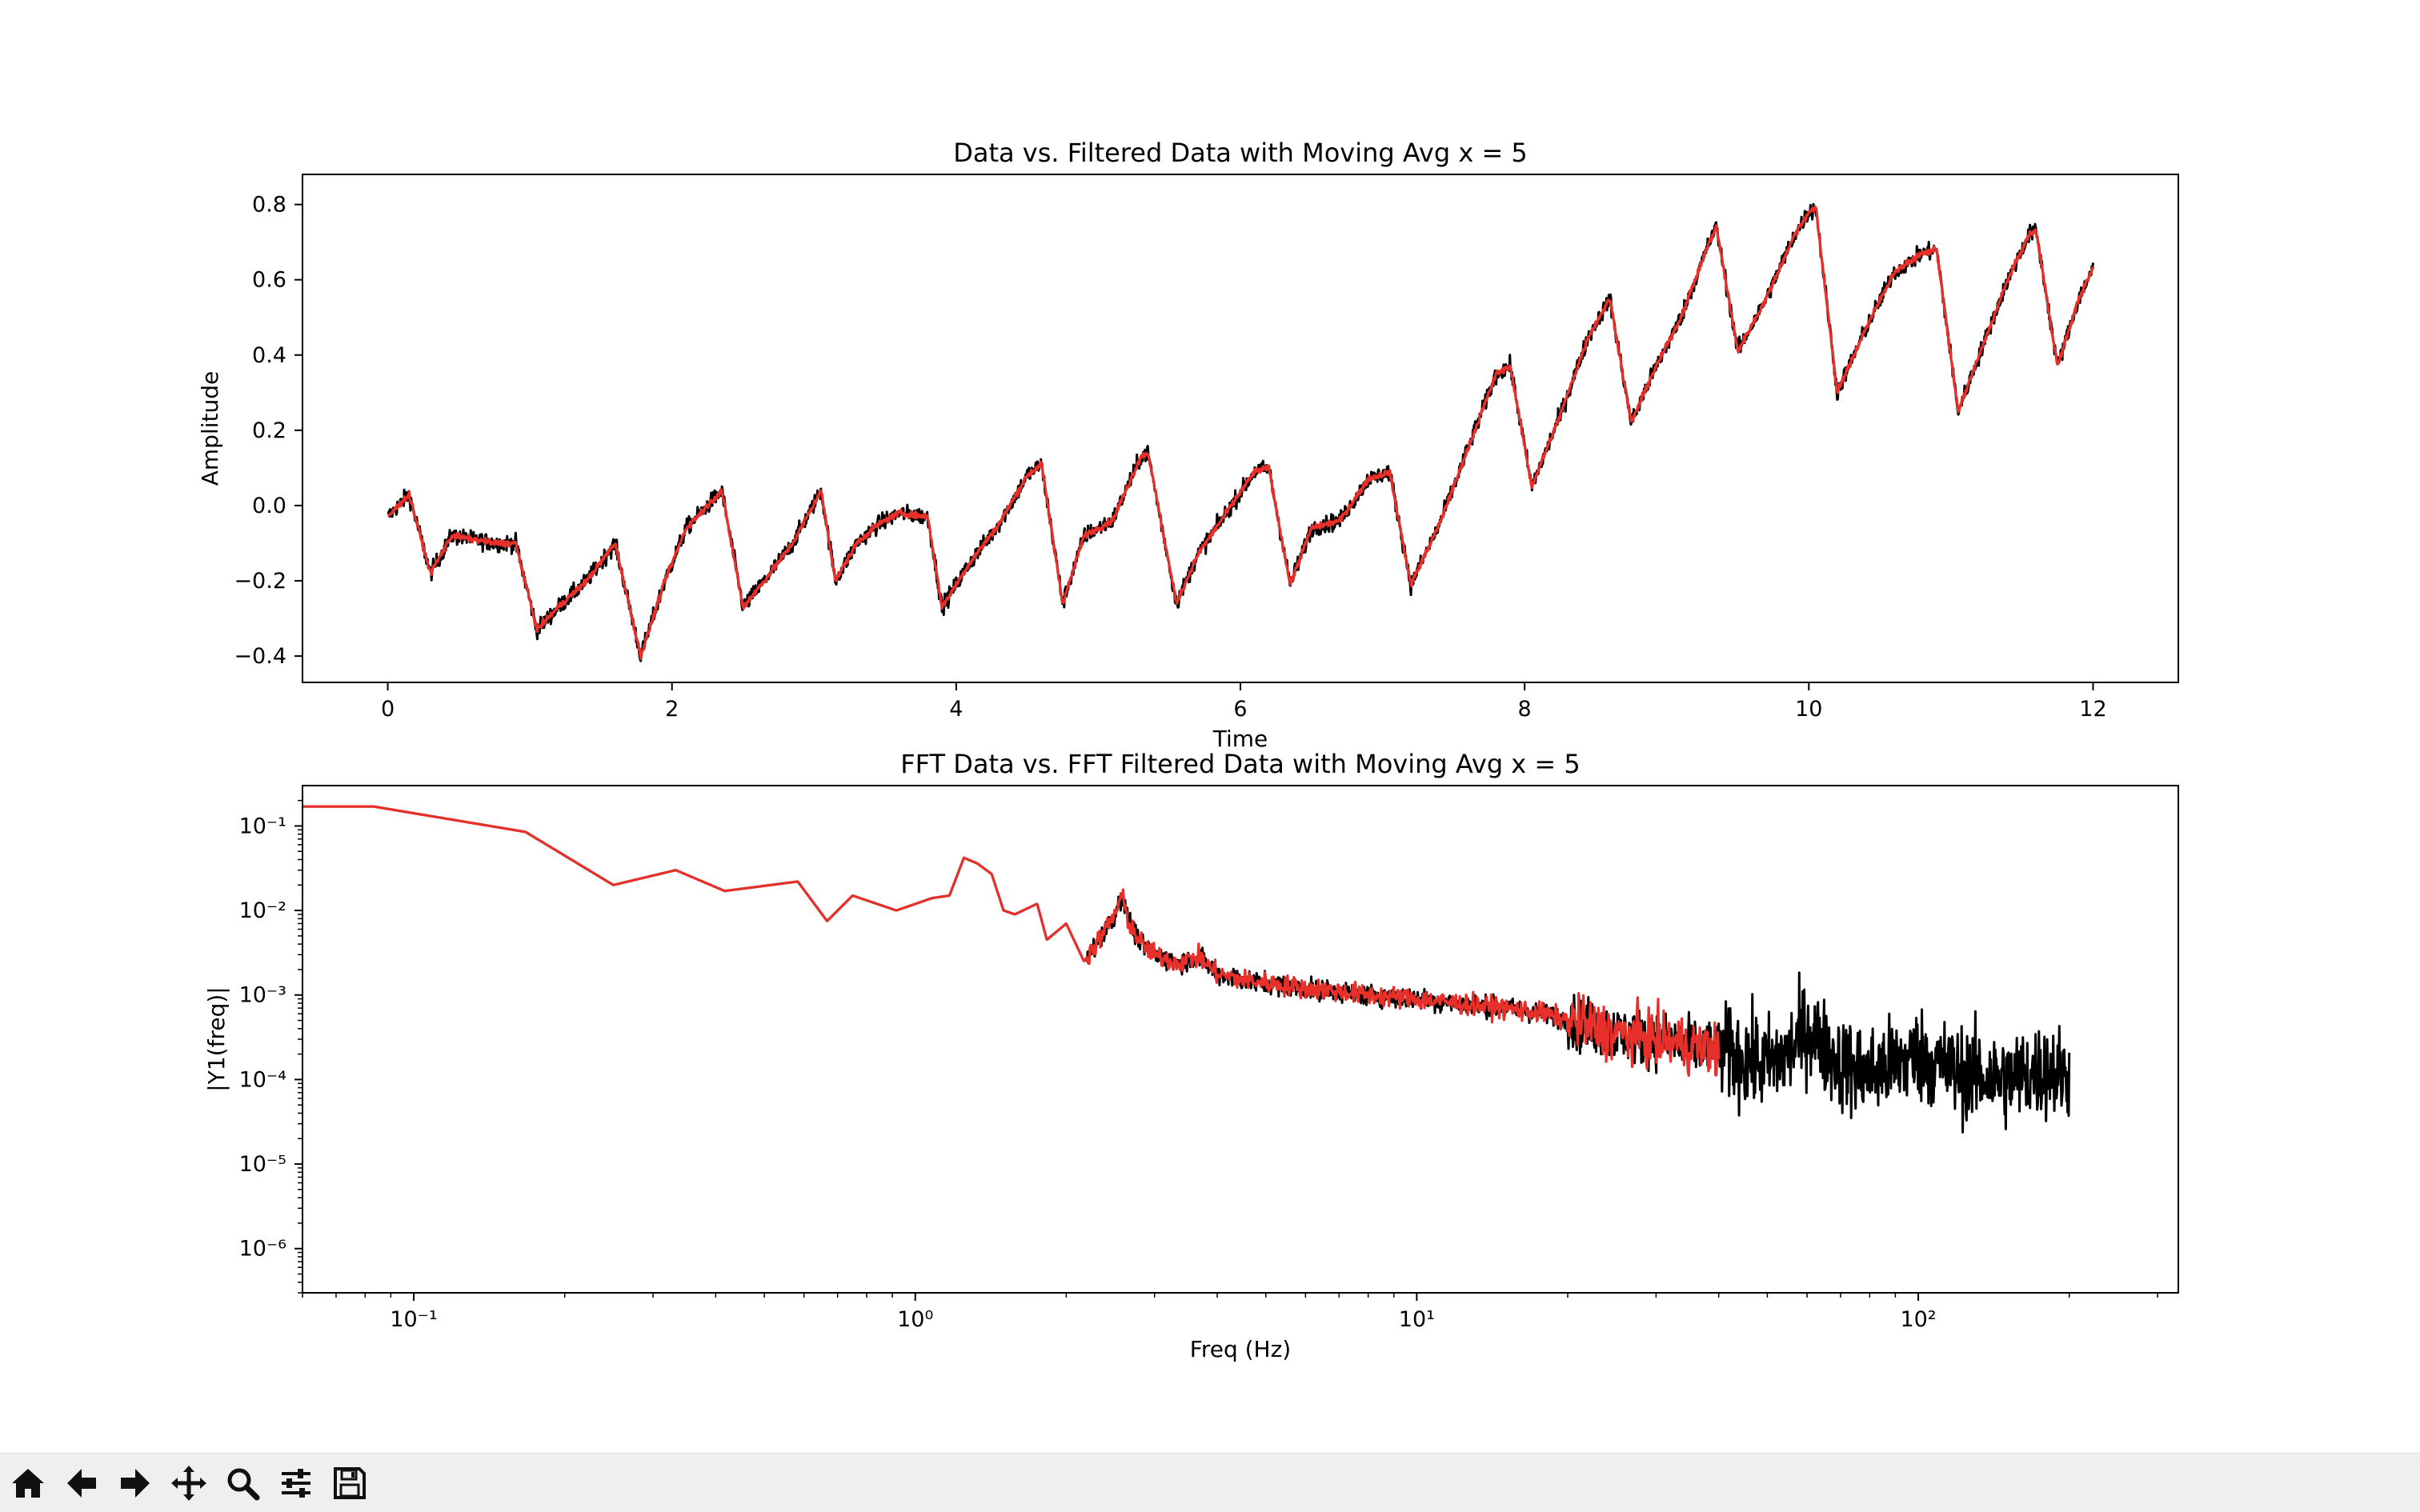 The height and width of the screenshot is (1512, 2420). I want to click on x-tick-label: 6, so click(1240, 709).